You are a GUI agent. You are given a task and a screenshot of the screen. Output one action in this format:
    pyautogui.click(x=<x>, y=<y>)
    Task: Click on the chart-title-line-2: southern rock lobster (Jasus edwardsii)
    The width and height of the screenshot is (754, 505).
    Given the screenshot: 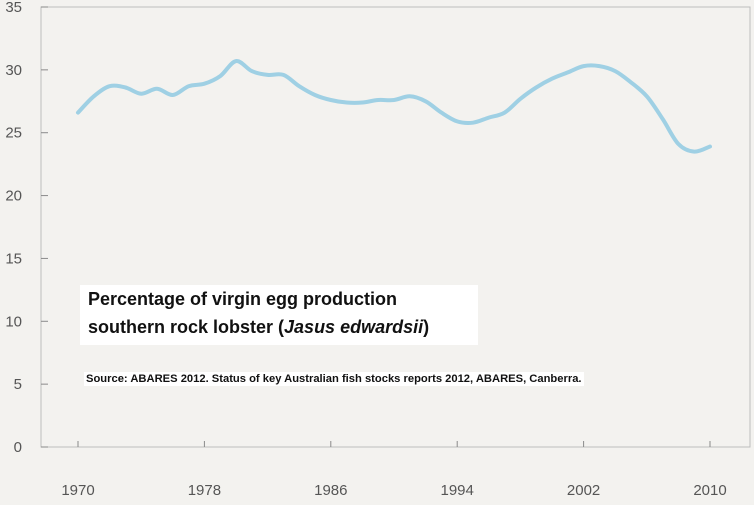 What is the action you would take?
    pyautogui.click(x=258, y=327)
    